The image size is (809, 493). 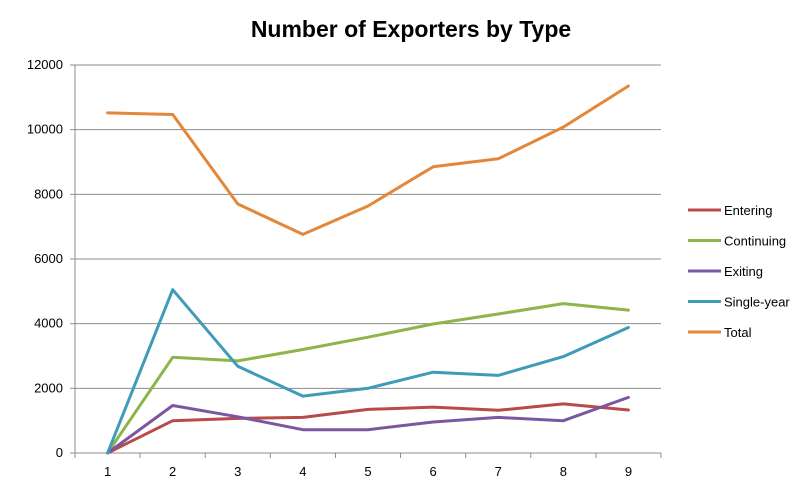 What do you see at coordinates (628, 471) in the screenshot?
I see `x-tick-label: 9` at bounding box center [628, 471].